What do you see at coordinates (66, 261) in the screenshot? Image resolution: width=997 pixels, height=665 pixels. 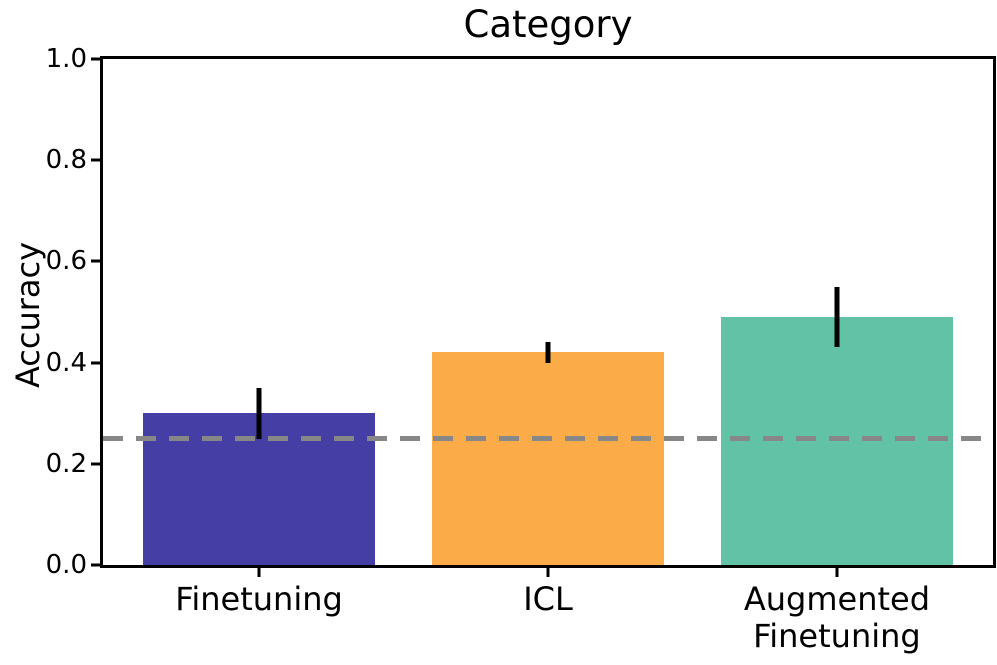 I see `y-tick-label: 0.6` at bounding box center [66, 261].